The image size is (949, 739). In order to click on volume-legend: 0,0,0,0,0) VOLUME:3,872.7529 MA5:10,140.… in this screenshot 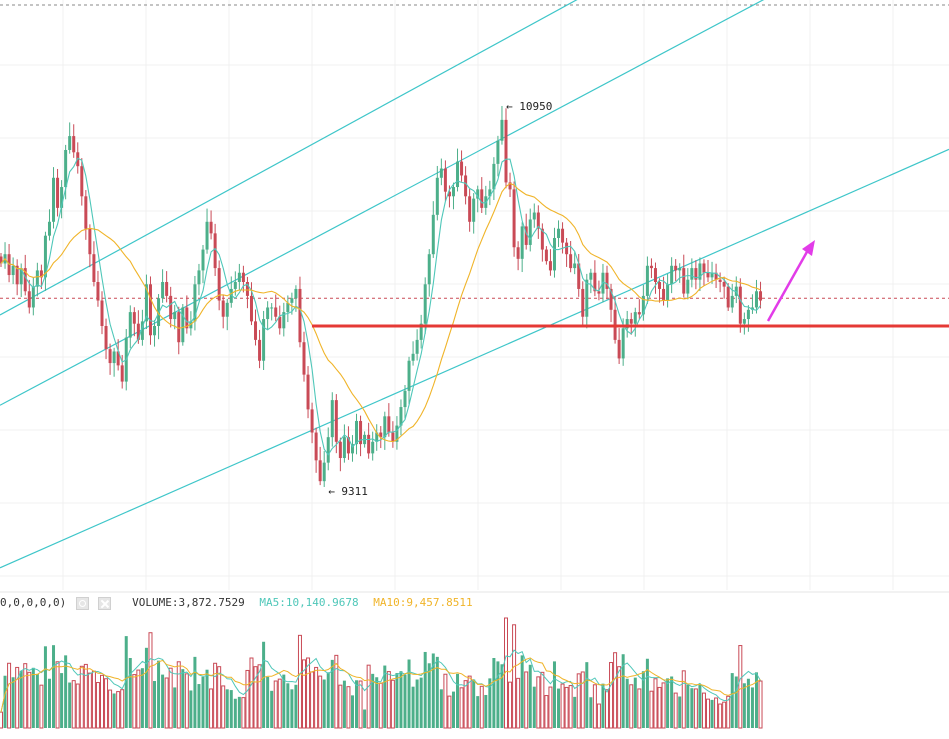, I will do `click(236, 603)`.